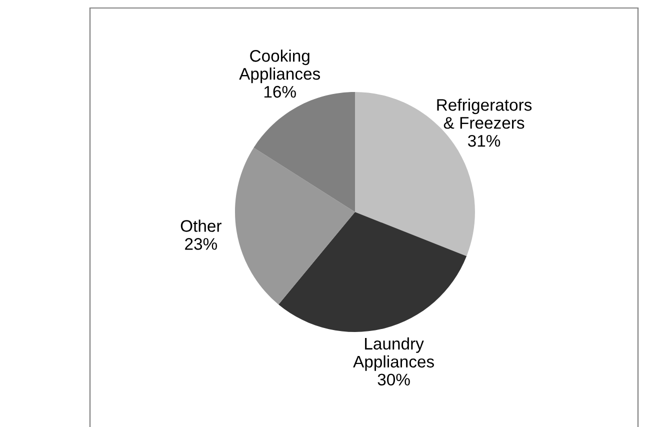  I want to click on slice-label: Cooking Appliances, so click(279, 67).